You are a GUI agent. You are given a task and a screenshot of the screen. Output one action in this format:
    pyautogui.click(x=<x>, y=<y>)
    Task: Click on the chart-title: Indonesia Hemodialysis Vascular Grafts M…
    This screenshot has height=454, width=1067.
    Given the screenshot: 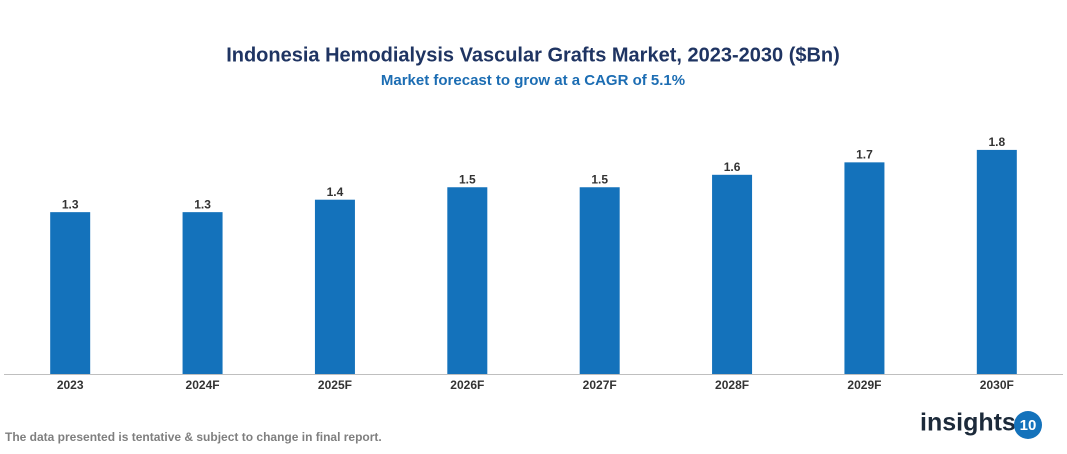 What is the action you would take?
    pyautogui.click(x=533, y=55)
    